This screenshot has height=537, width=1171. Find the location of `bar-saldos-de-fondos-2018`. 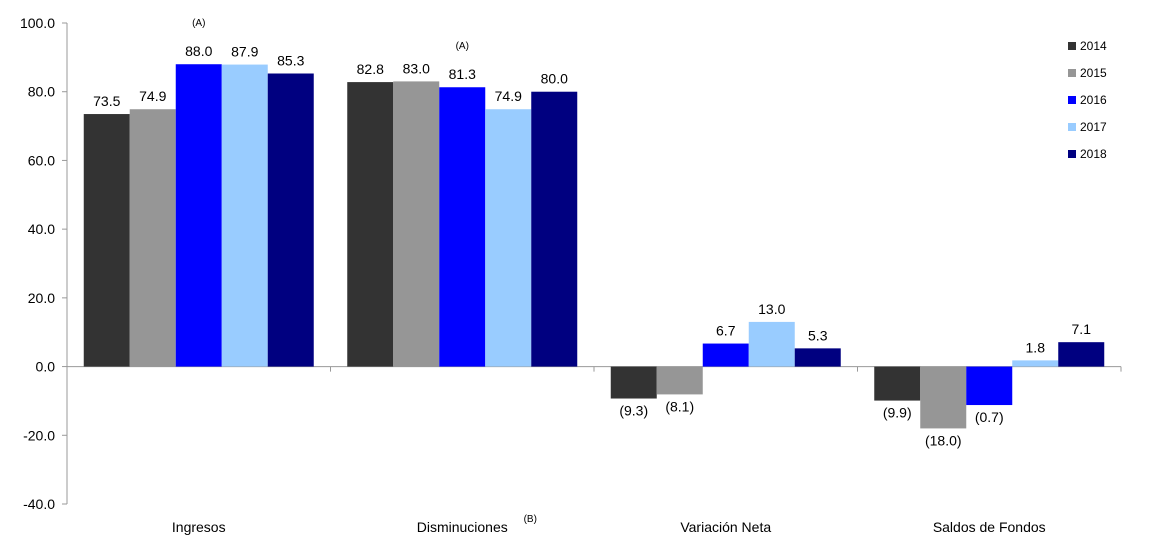

bar-saldos-de-fondos-2018 is located at coordinates (1081, 354).